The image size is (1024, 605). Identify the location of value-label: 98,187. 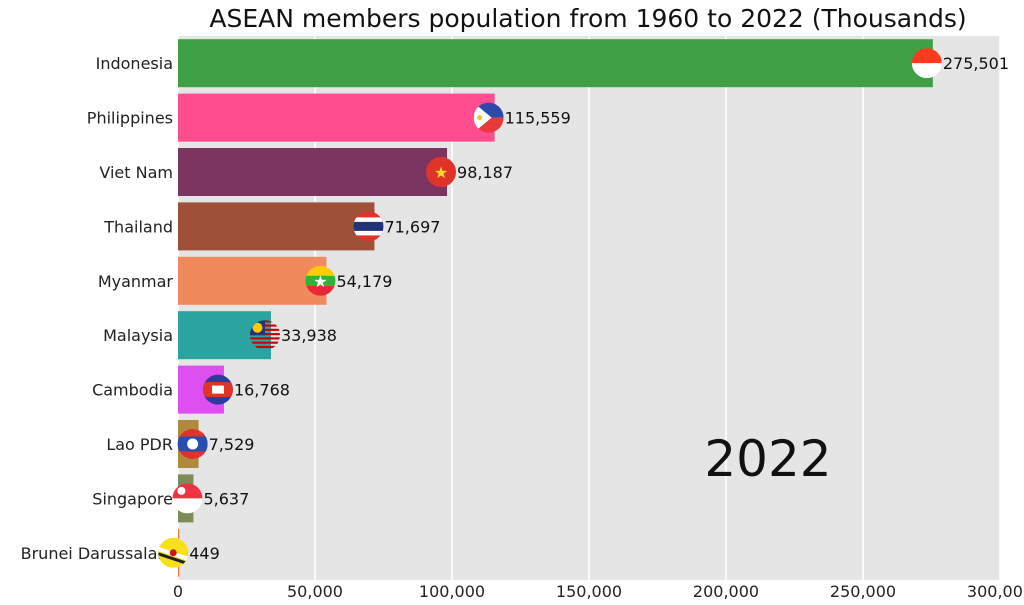
(485, 172).